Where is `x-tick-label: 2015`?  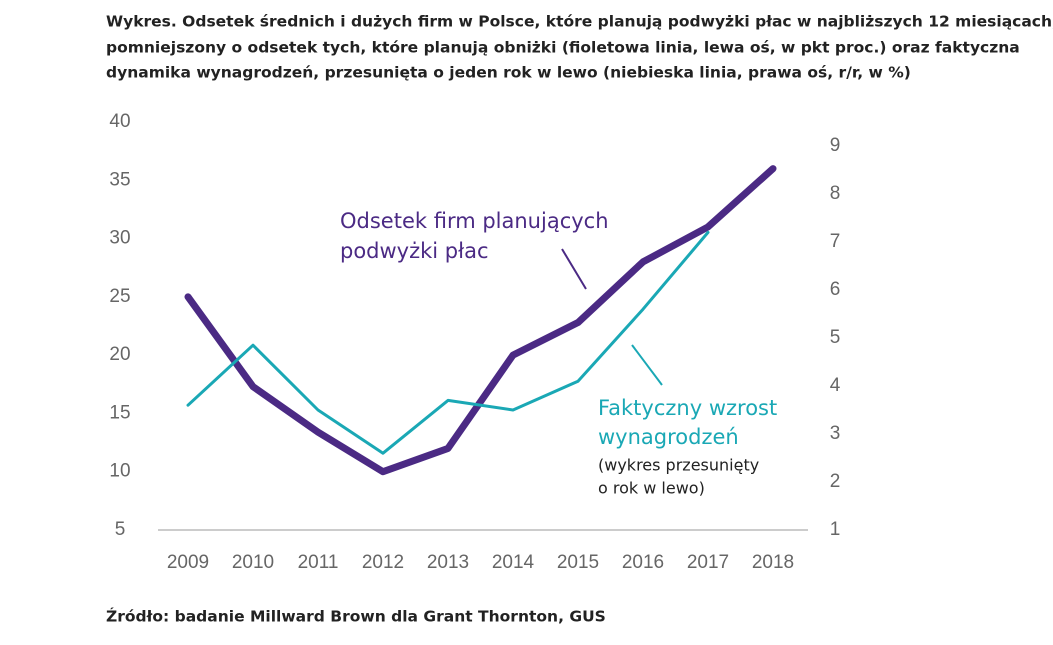 x-tick-label: 2015 is located at coordinates (578, 562).